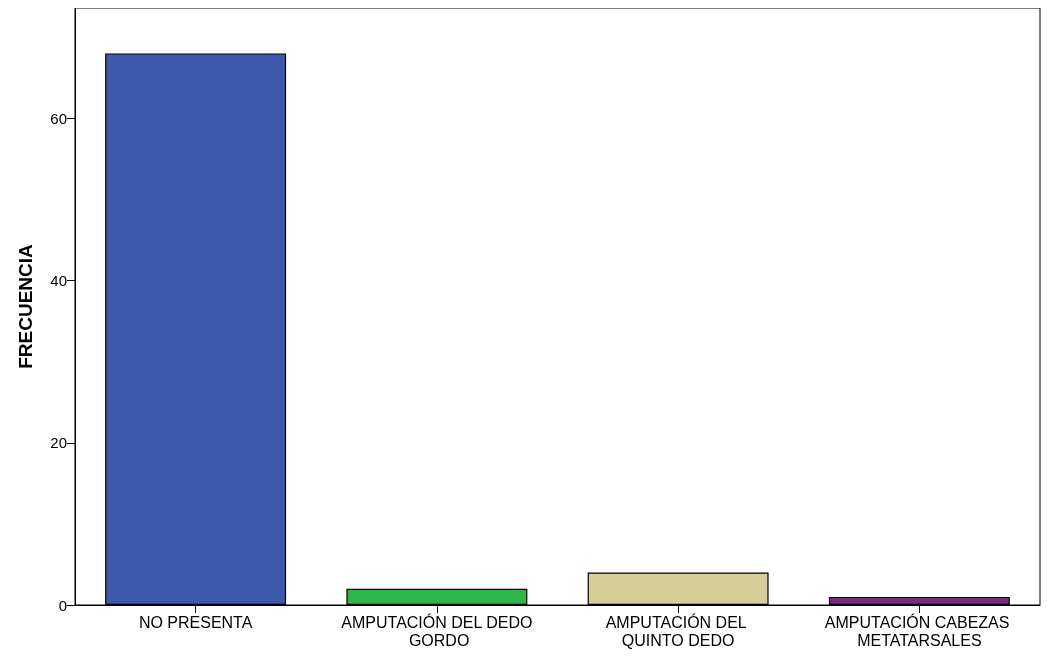 Image resolution: width=1056 pixels, height=663 pixels. Describe the element at coordinates (919, 630) in the screenshot. I see `x-tick-label: AMPUTACIÓN CABEZAS METATARSALES` at that location.